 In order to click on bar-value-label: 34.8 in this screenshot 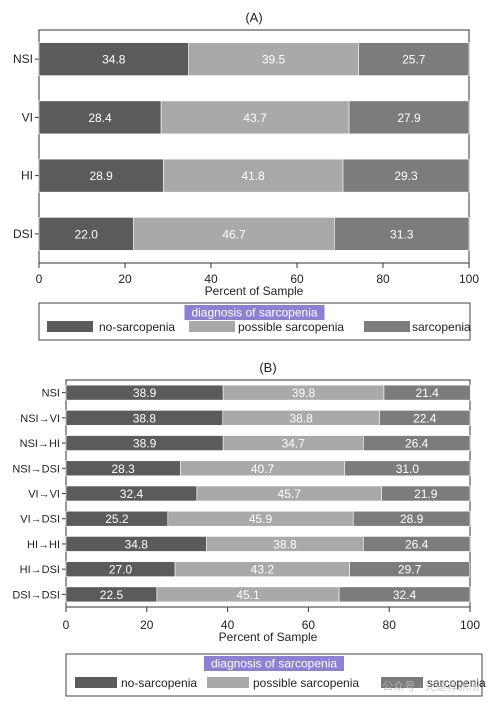, I will do `click(114, 60)`.